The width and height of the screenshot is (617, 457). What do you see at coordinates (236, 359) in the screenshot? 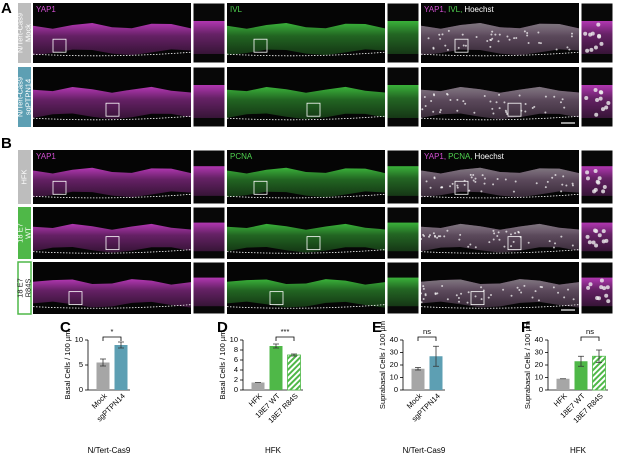
I see `y-tick-label: 6` at bounding box center [236, 359].